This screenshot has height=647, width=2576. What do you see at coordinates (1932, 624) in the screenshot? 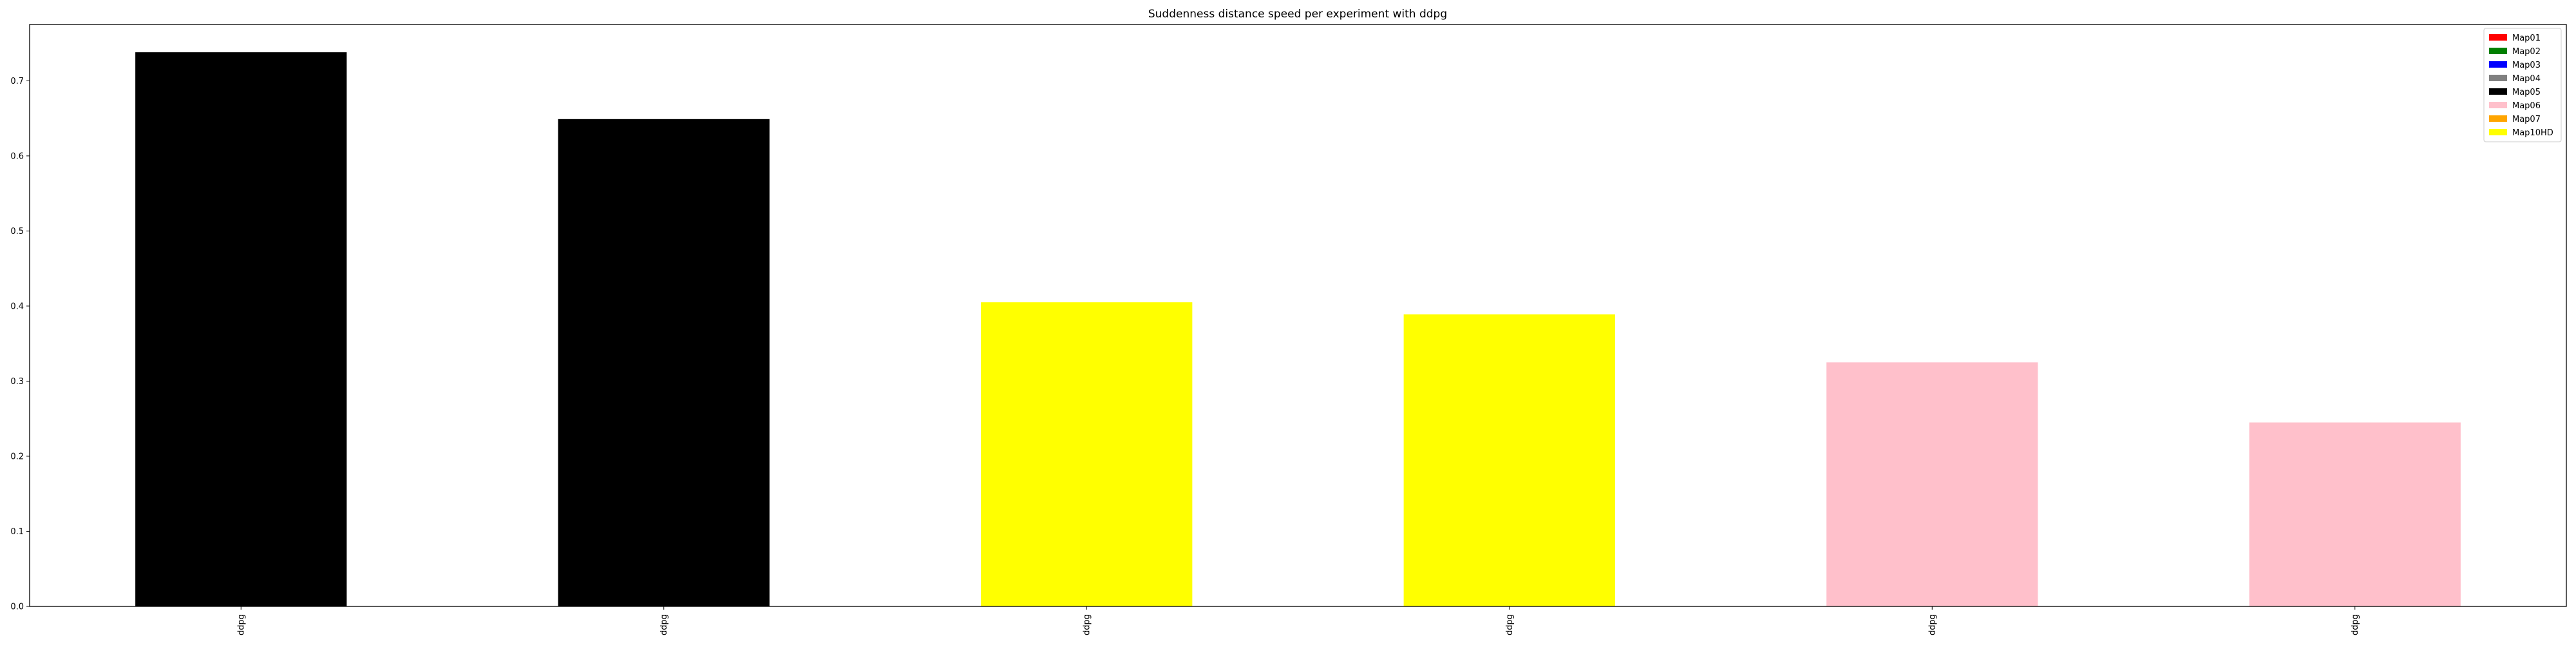
I see `x-tick-label-4: ddpg` at bounding box center [1932, 624].